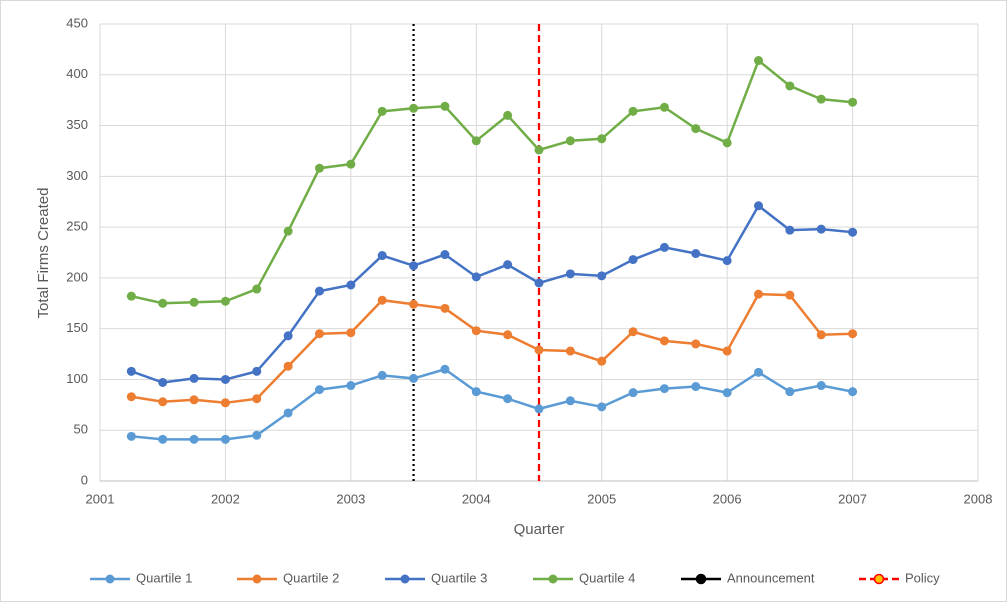 The image size is (1007, 602). Describe the element at coordinates (77, 22) in the screenshot. I see `y-tick-label: 450` at that location.